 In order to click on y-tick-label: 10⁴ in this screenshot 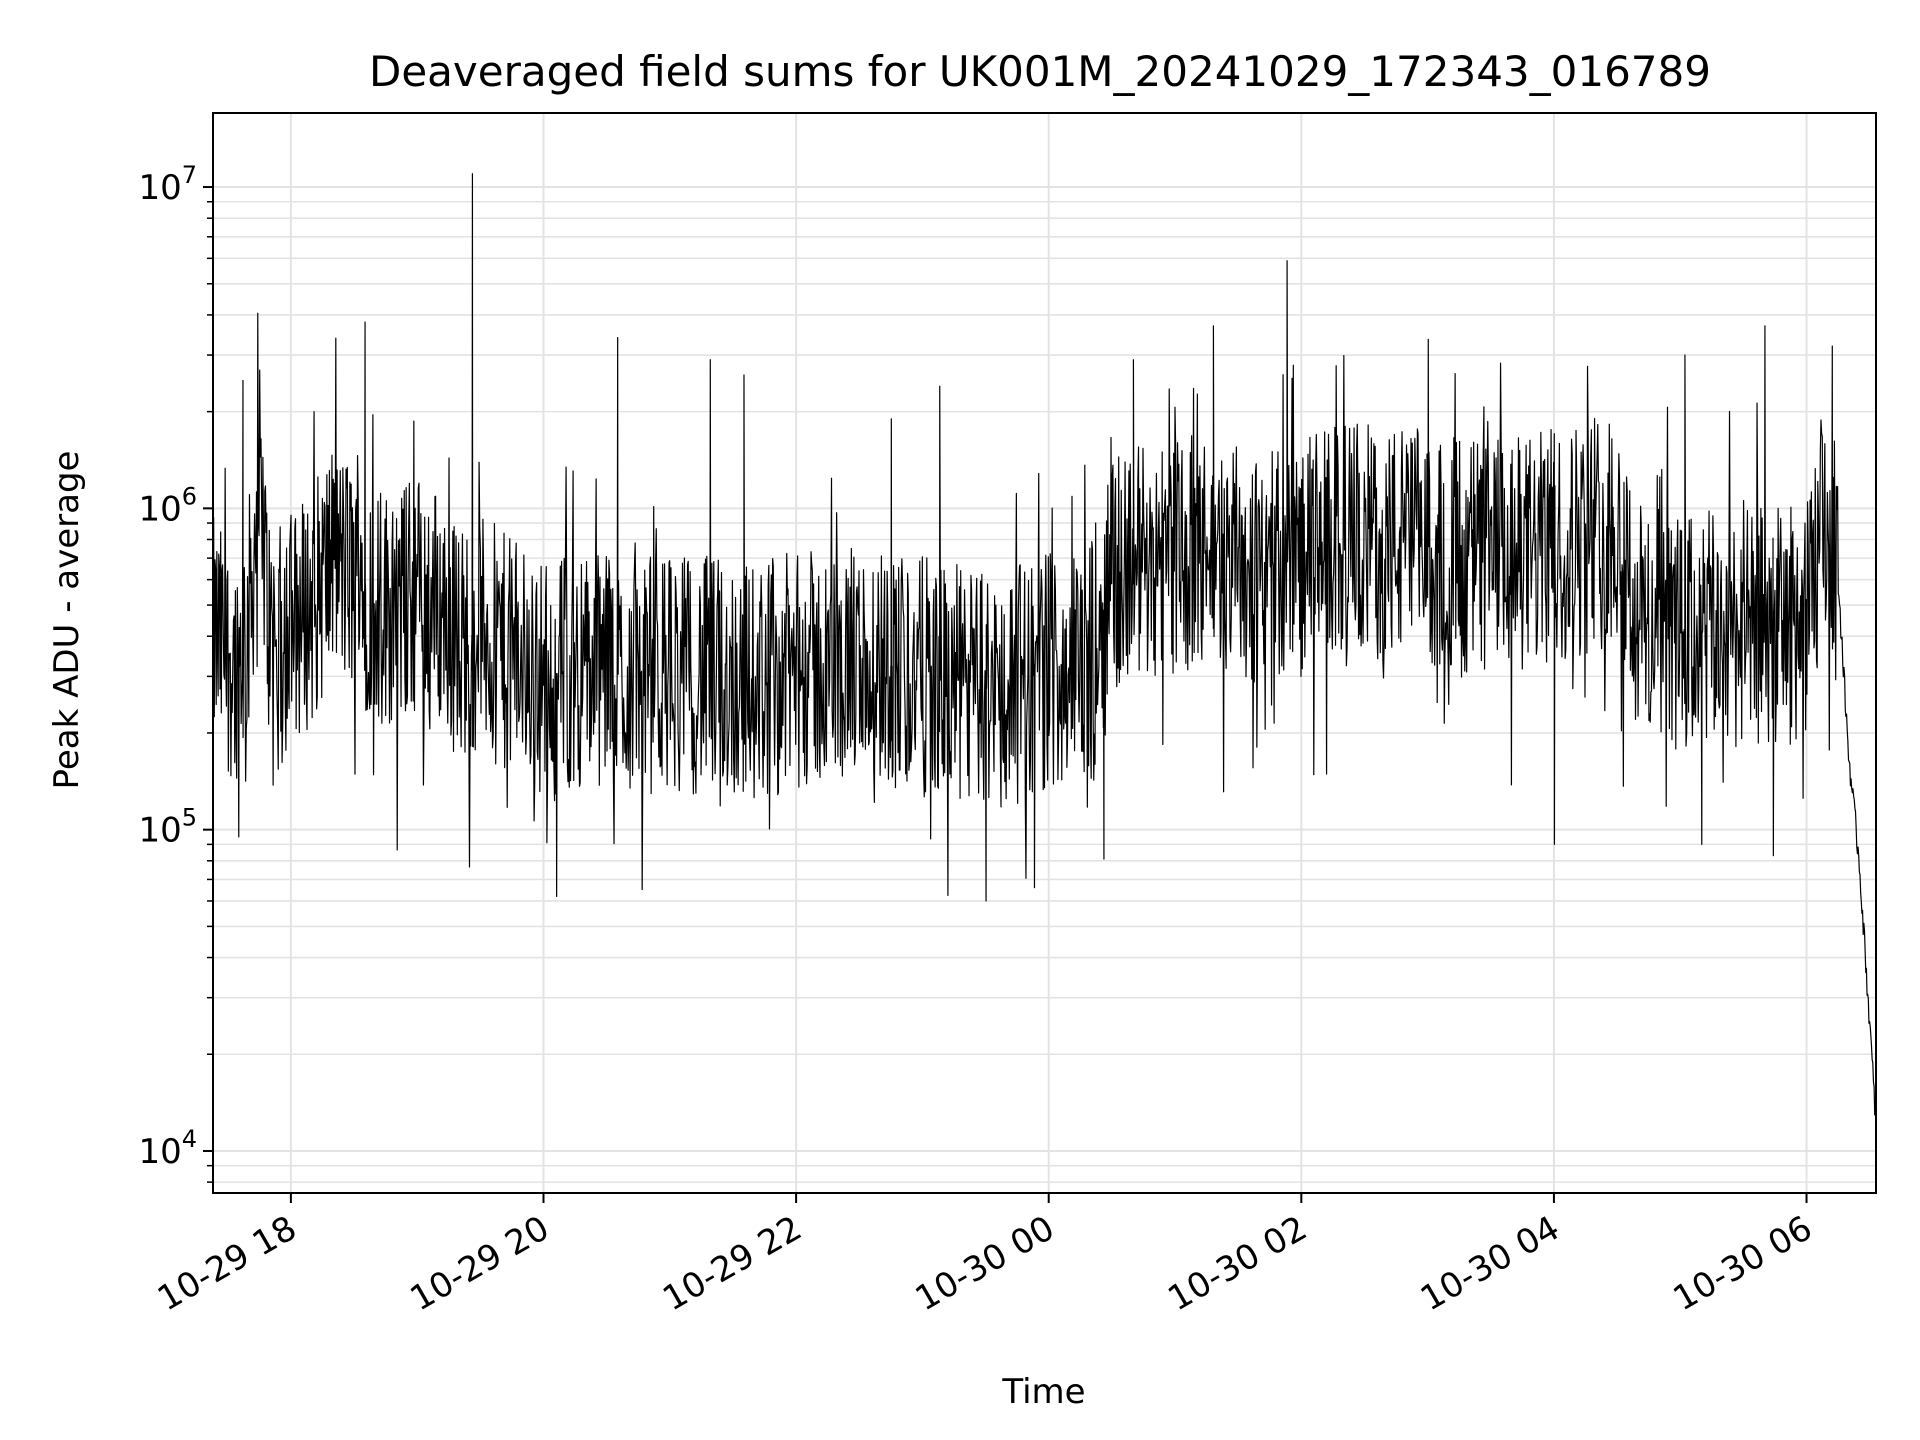, I will do `click(167, 1148)`.